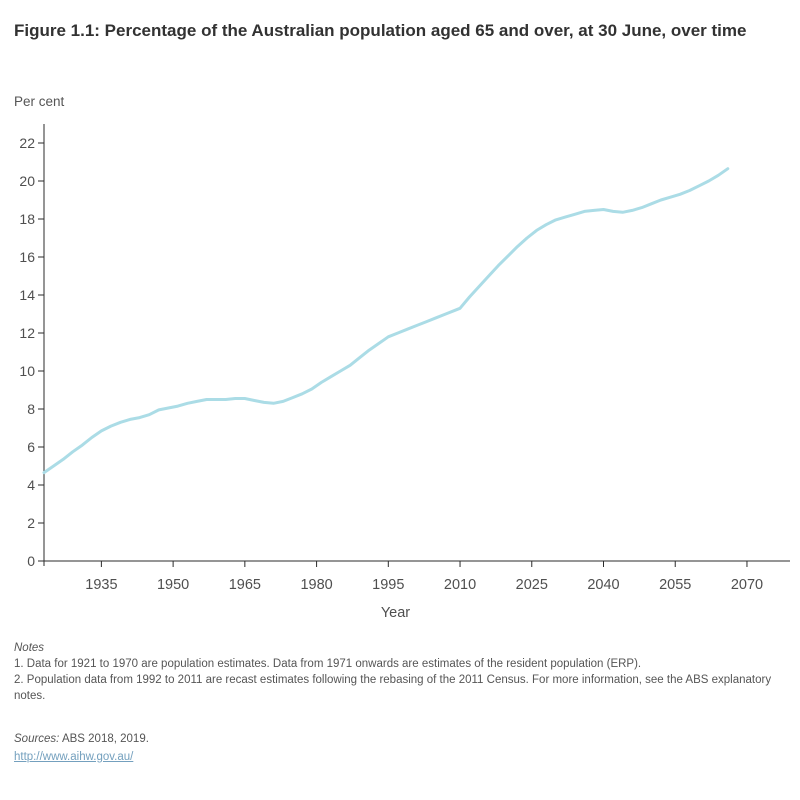 The width and height of the screenshot is (800, 800). What do you see at coordinates (400, 739) in the screenshot?
I see `sources-line: Sources: ABS 2018, 2019.` at bounding box center [400, 739].